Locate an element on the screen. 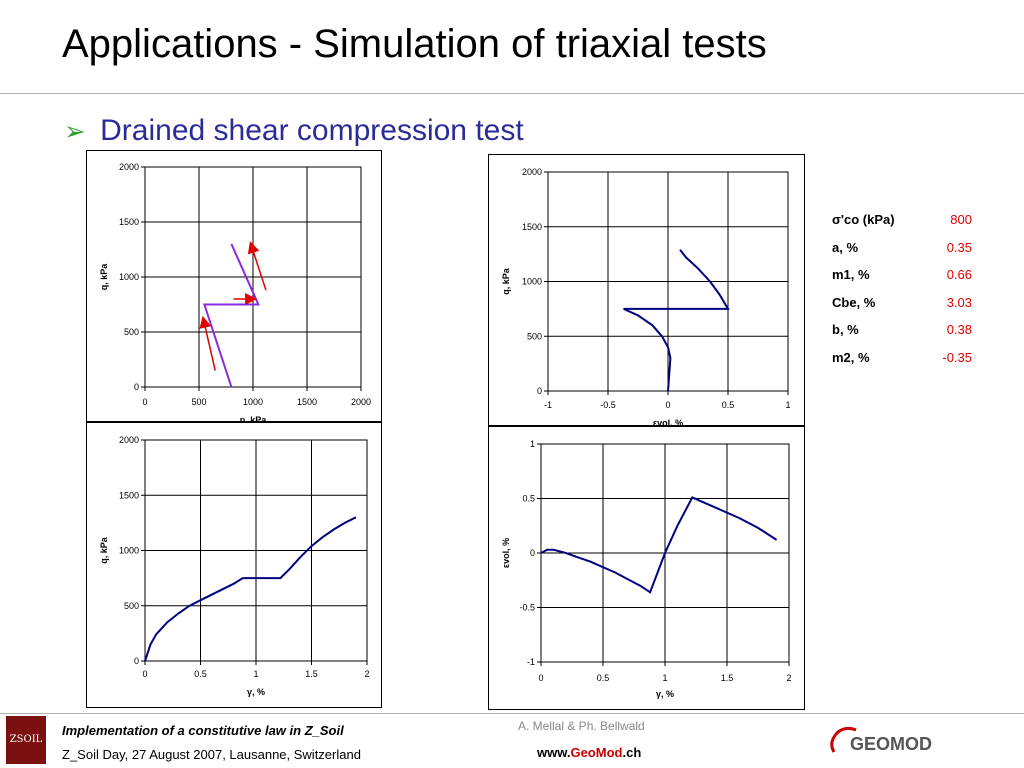  y-tick-label: -1 is located at coordinates (531, 662).